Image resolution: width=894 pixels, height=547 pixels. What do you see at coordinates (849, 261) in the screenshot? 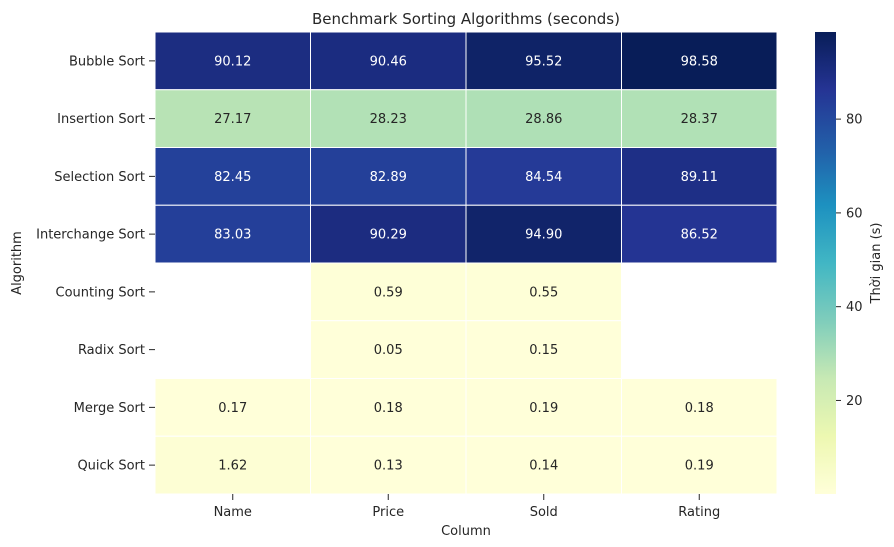
I see `colorbar-ticks: 20 40 60 80` at bounding box center [849, 261].